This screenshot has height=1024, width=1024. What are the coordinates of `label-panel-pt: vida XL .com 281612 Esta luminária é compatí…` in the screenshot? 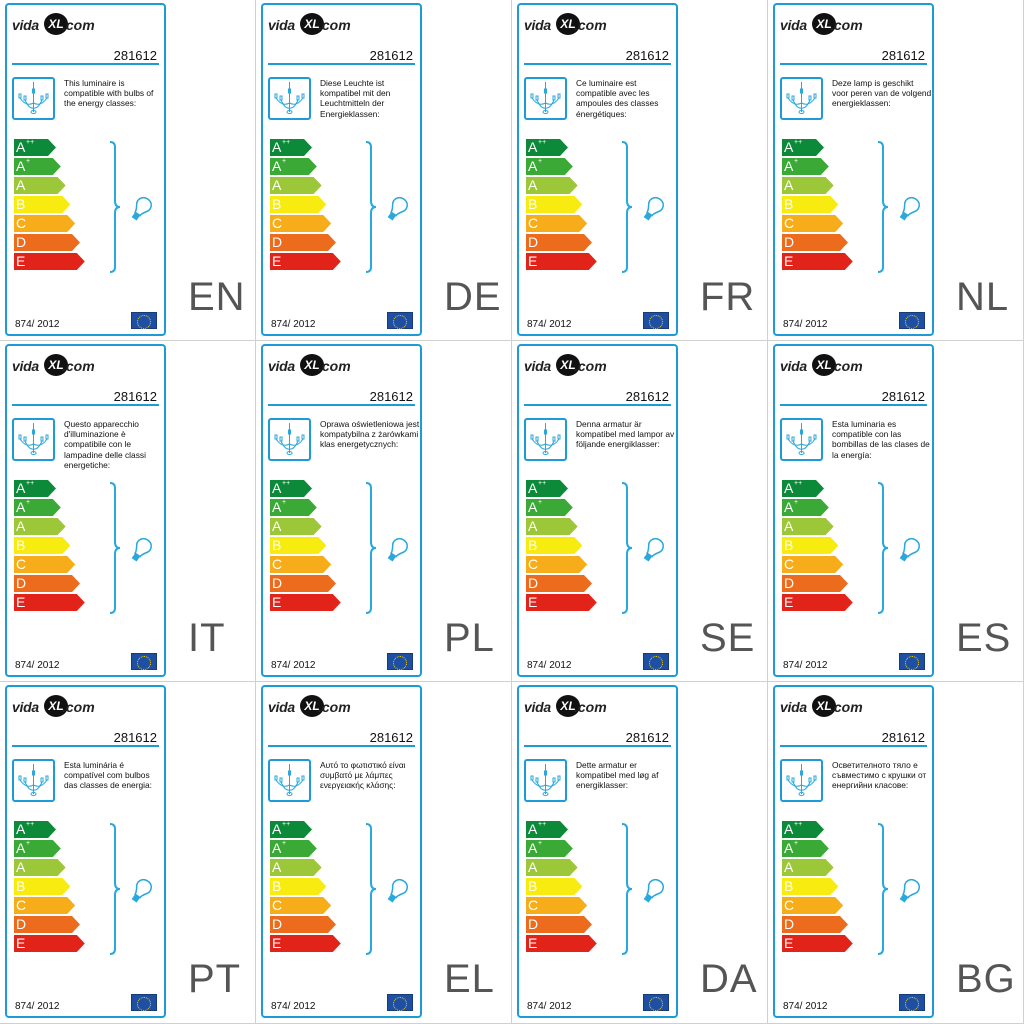 It's located at (128, 853).